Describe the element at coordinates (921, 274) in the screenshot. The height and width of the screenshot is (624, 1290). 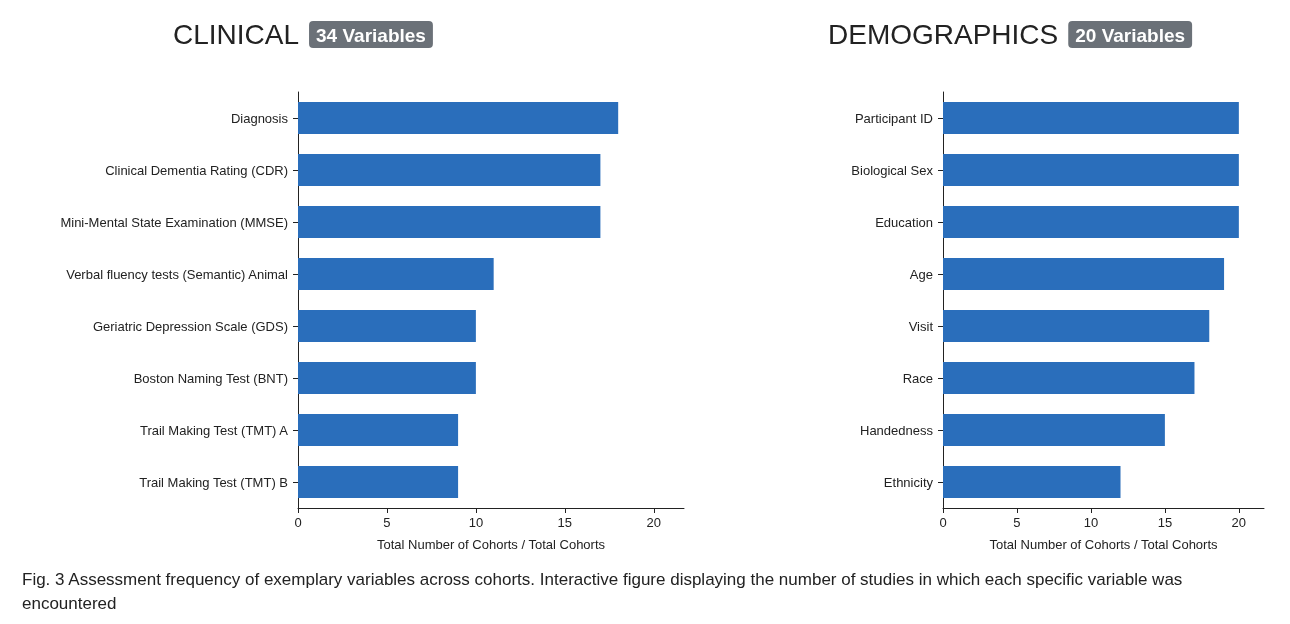
I see `y-tick-label: Age` at that location.